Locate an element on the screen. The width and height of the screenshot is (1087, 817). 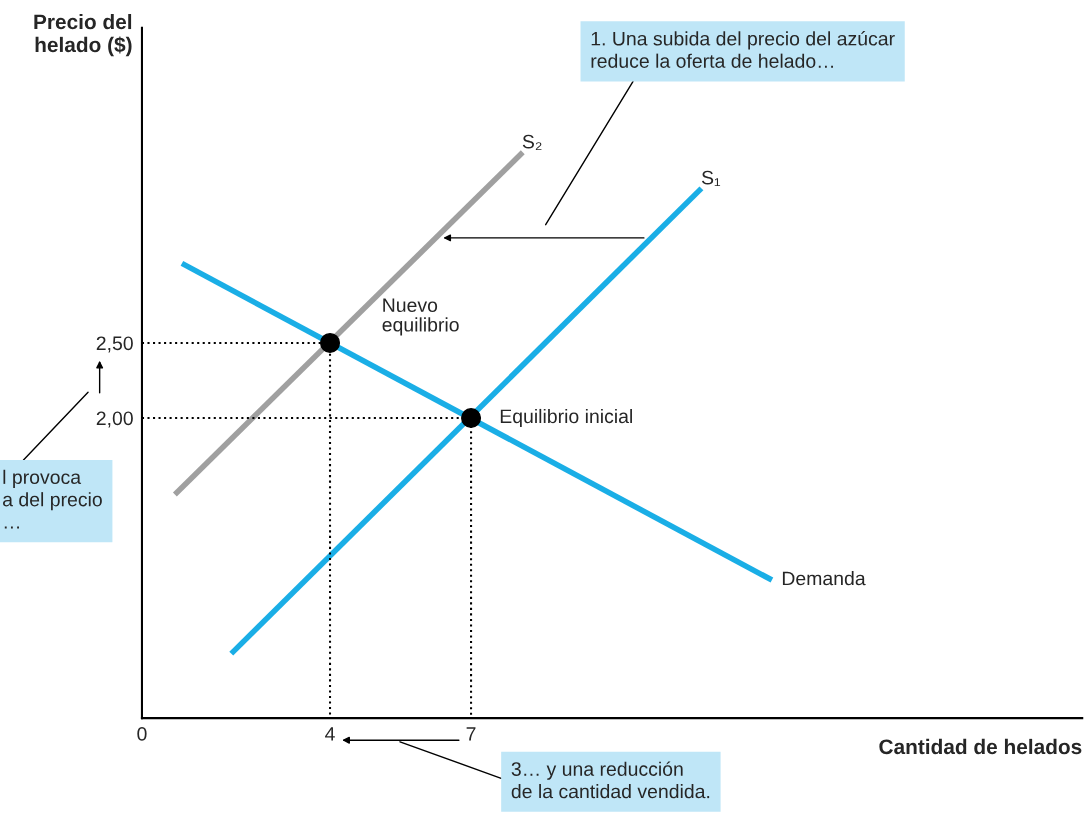
series-label: Demanda is located at coordinates (824, 578).